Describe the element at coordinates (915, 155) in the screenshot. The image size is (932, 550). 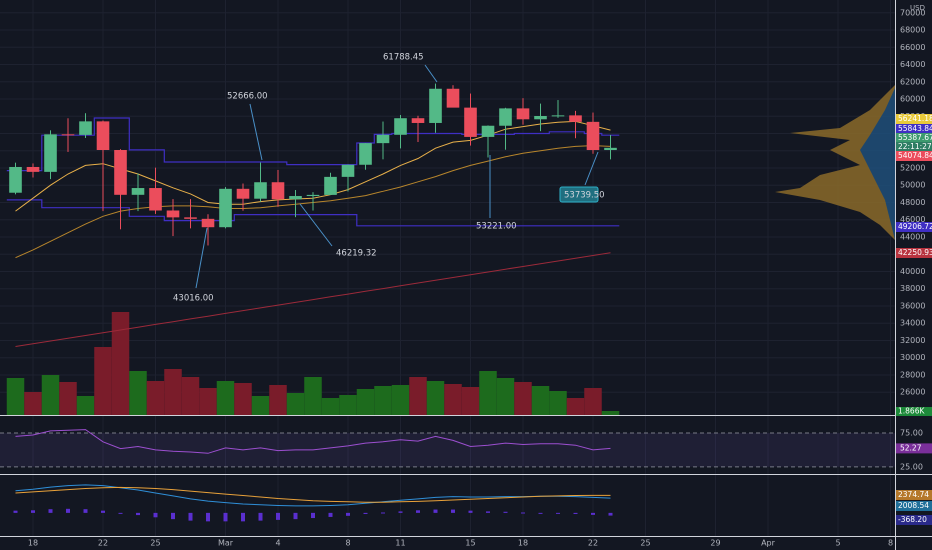
I see `price-label: 54074.84` at that location.